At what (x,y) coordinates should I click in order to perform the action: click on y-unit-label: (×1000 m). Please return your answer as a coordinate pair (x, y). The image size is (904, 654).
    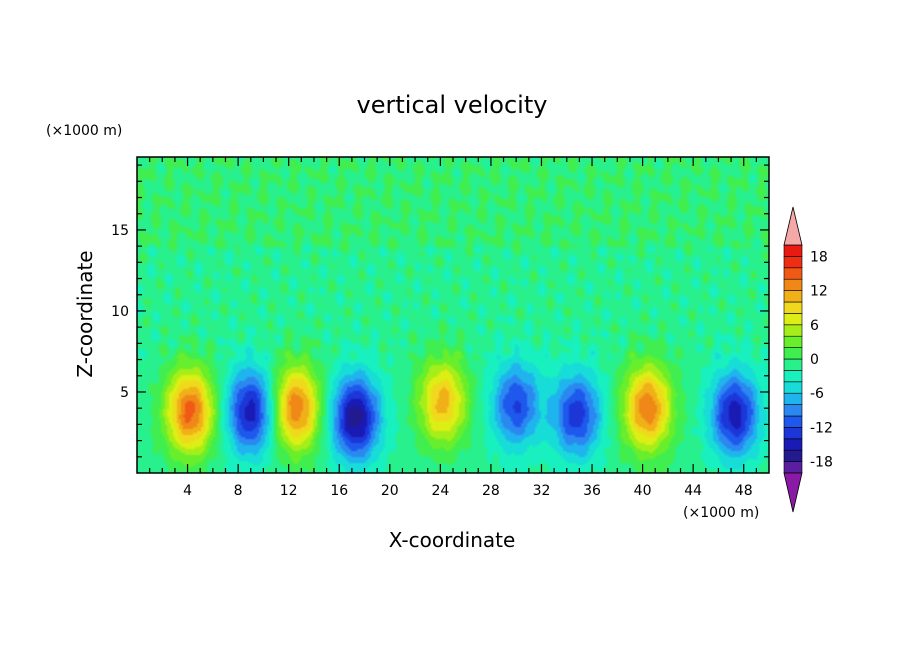
    Looking at the image, I should click on (84, 131).